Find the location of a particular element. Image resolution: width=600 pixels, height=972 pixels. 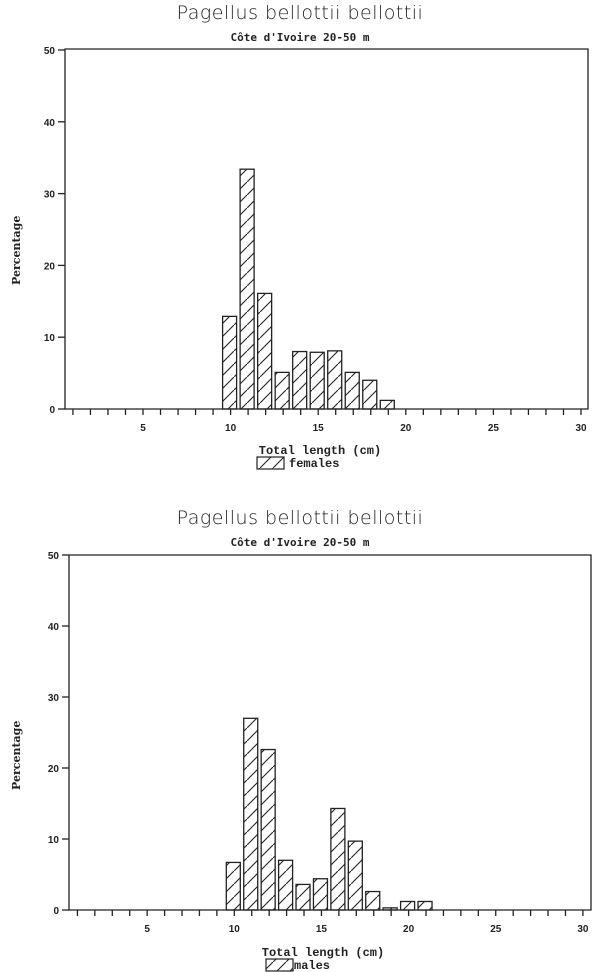

bar-20cm is located at coordinates (407, 905).